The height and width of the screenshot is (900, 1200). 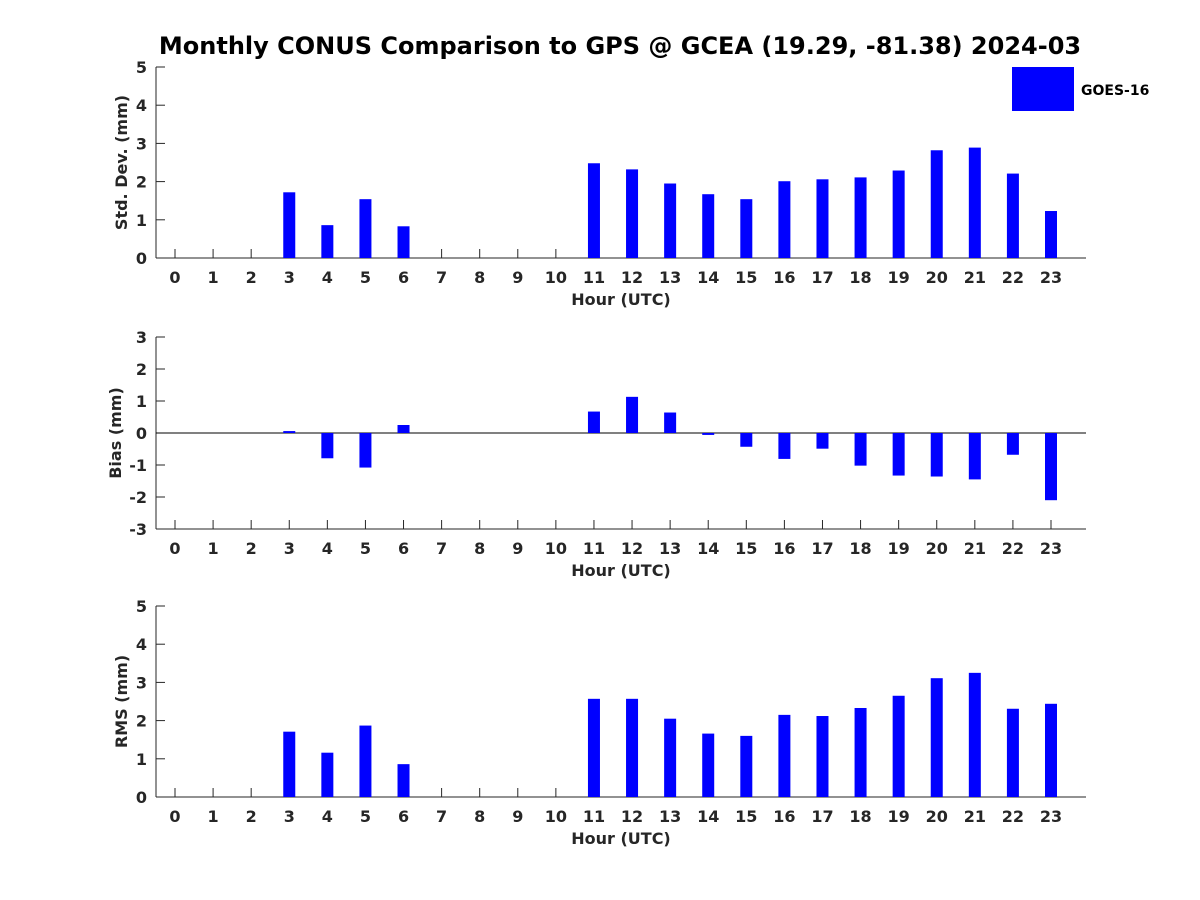 What do you see at coordinates (213, 548) in the screenshot?
I see `x-tick-label: 1` at bounding box center [213, 548].